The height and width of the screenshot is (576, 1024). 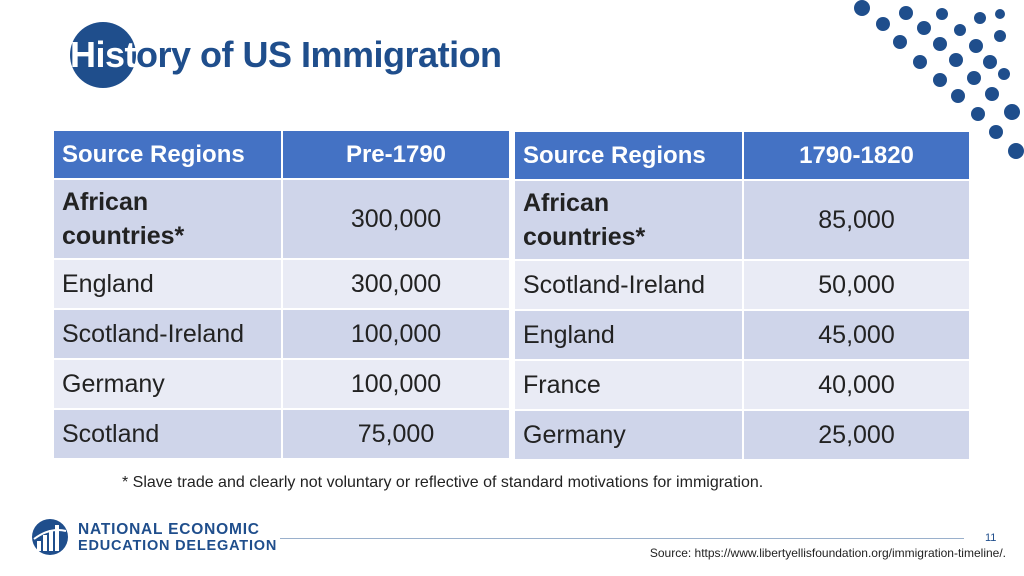 I want to click on value-cell: 40,000, so click(x=856, y=385).